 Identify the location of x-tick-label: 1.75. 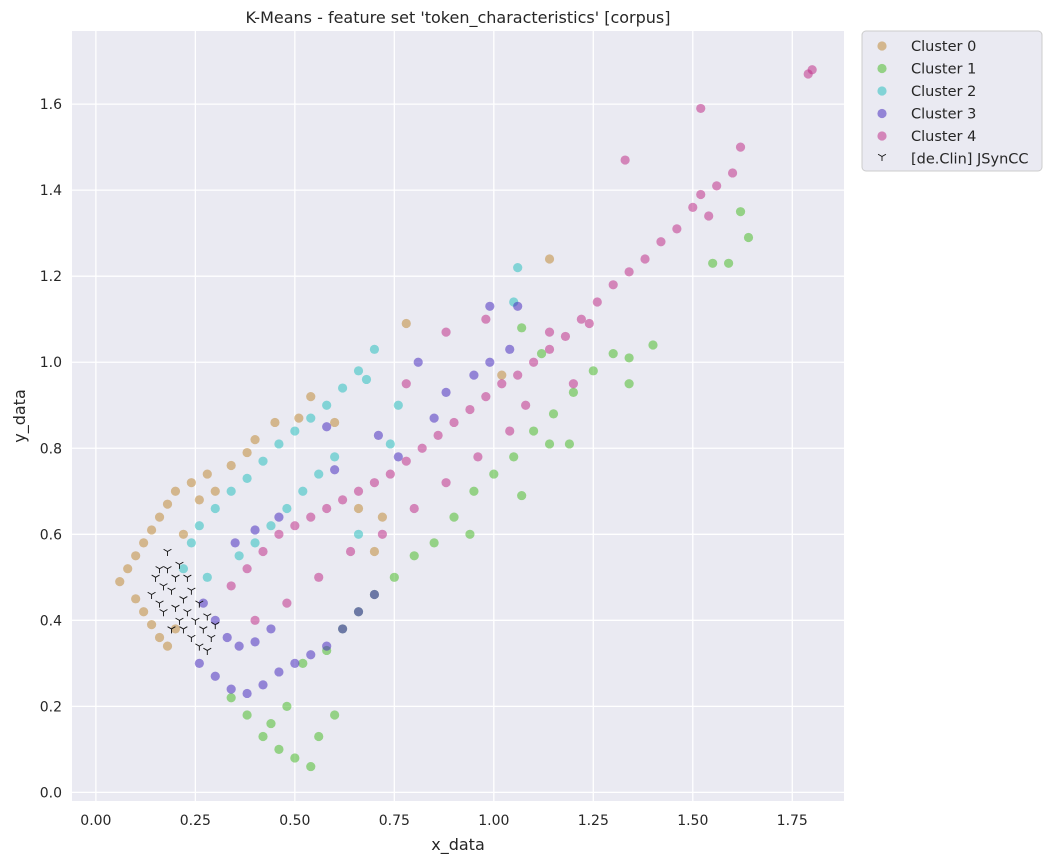
(792, 821).